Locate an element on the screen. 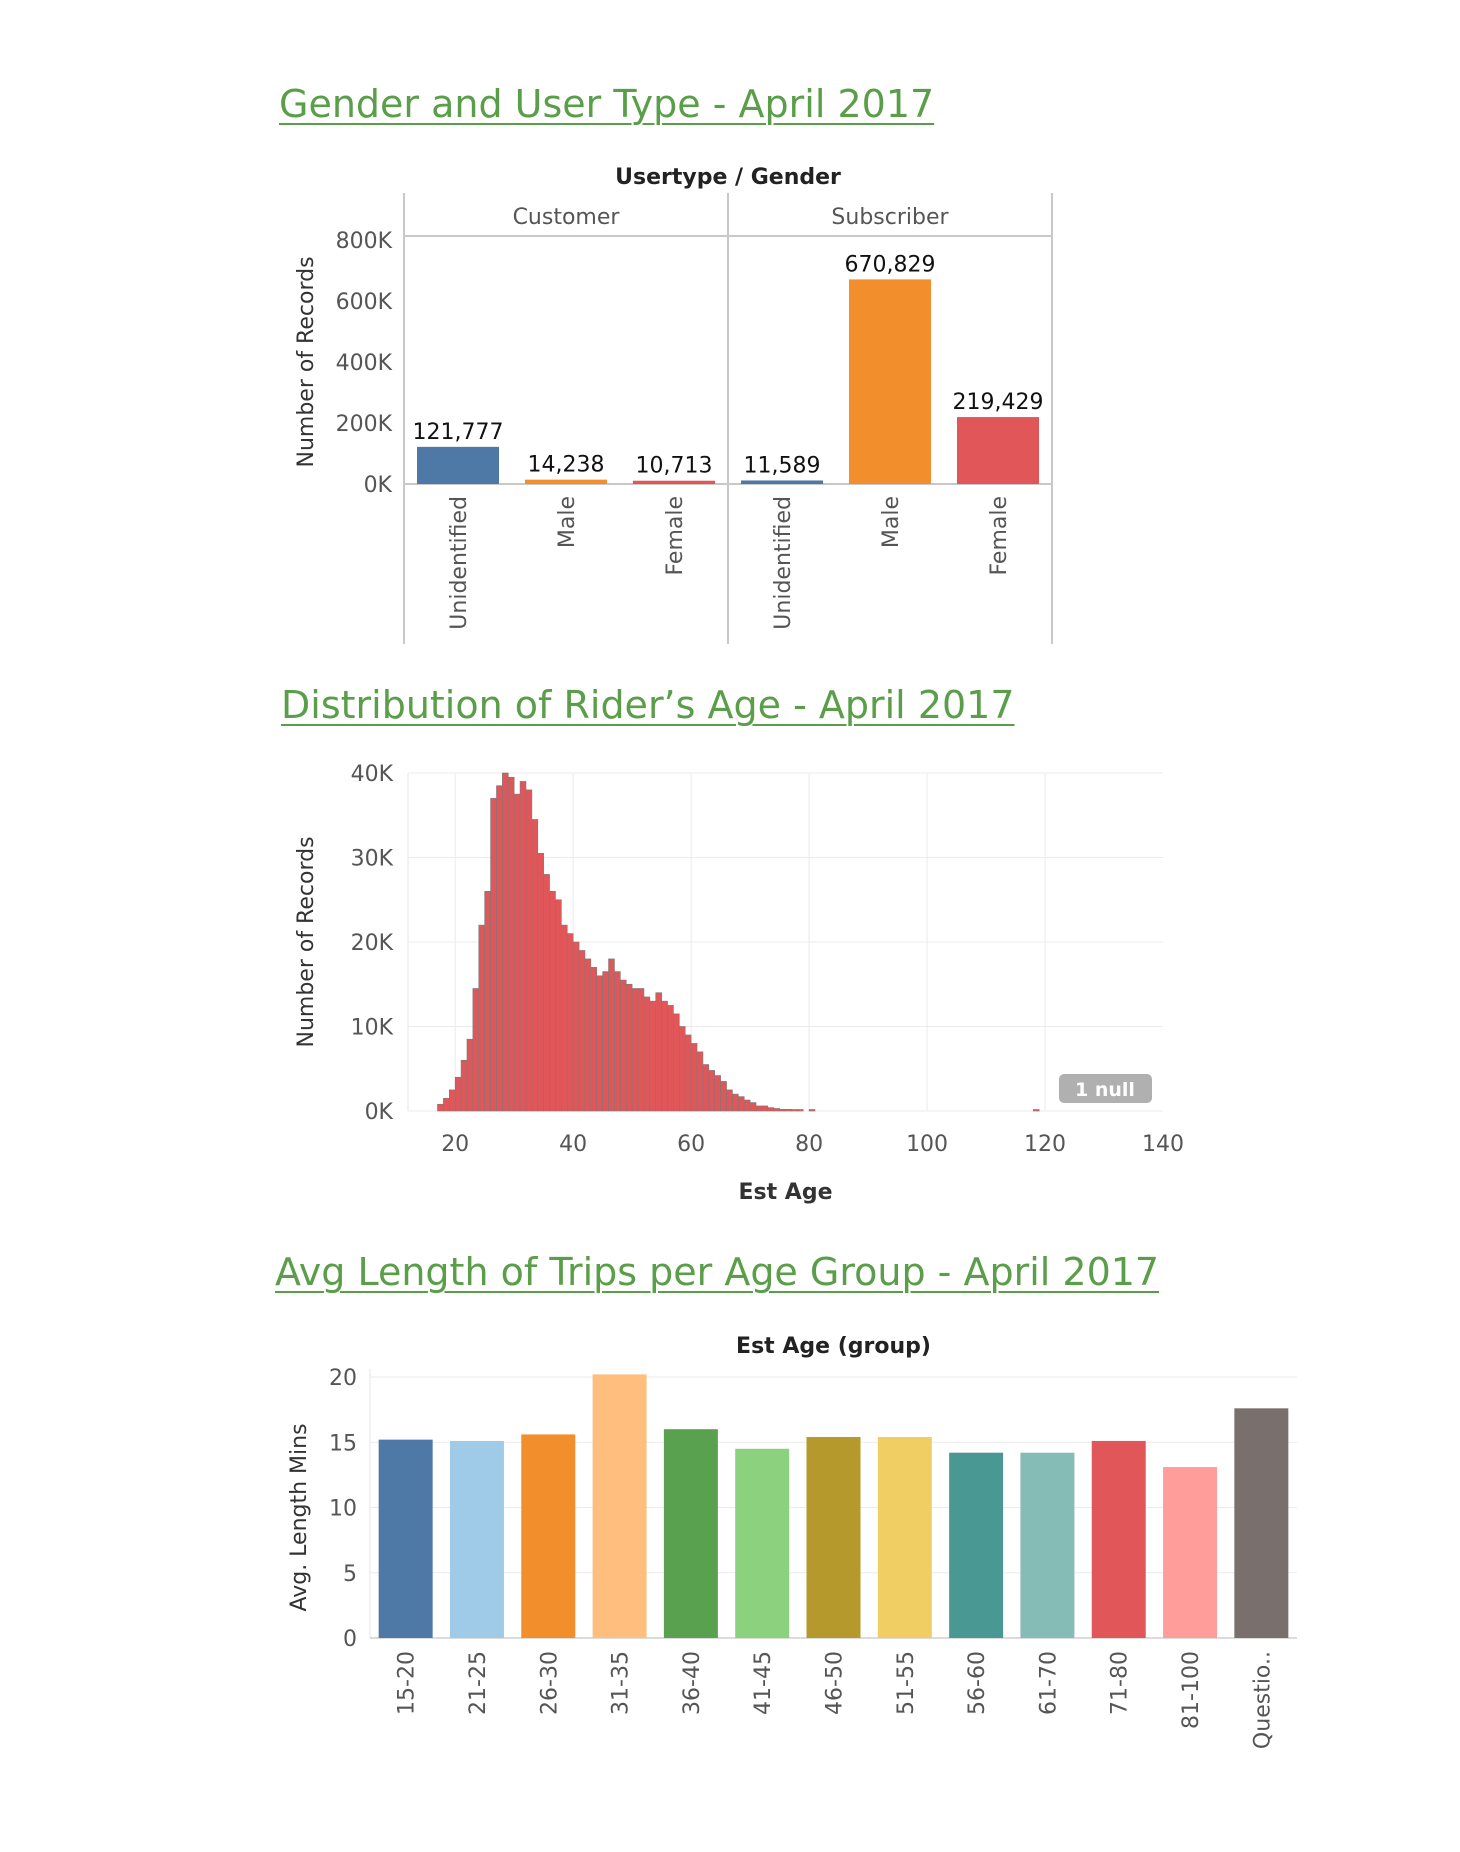  y-tick-label: 20 is located at coordinates (343, 1378).